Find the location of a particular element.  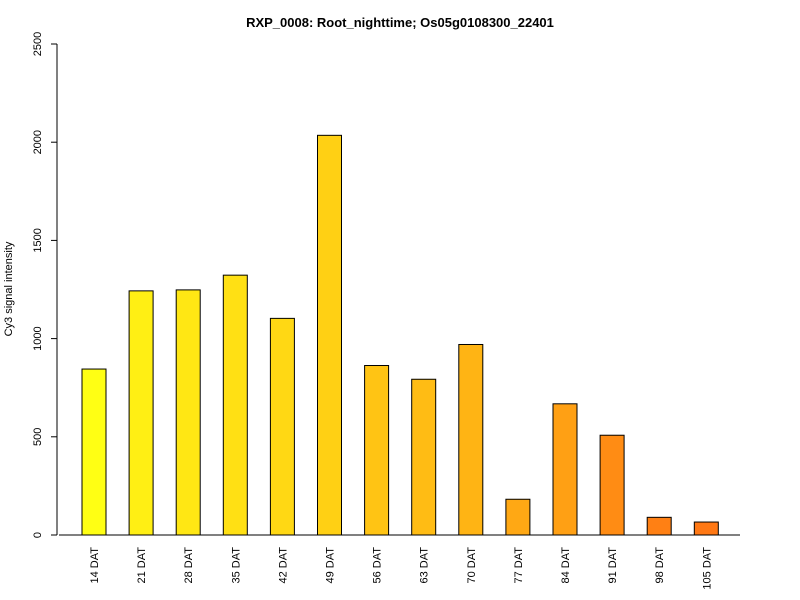

y-tick-label: 1000 is located at coordinates (38, 338).